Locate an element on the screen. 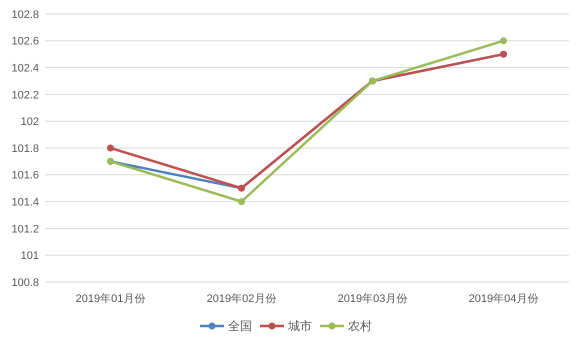 Image resolution: width=580 pixels, height=344 pixels. legend-label: 城市 is located at coordinates (299, 326).